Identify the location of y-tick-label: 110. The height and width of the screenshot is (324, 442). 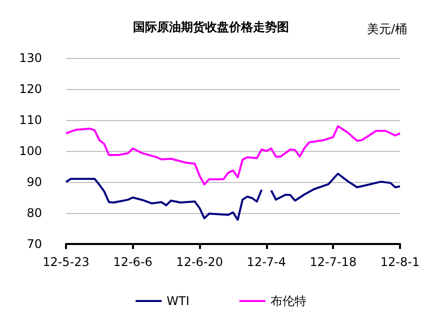
(30, 120).